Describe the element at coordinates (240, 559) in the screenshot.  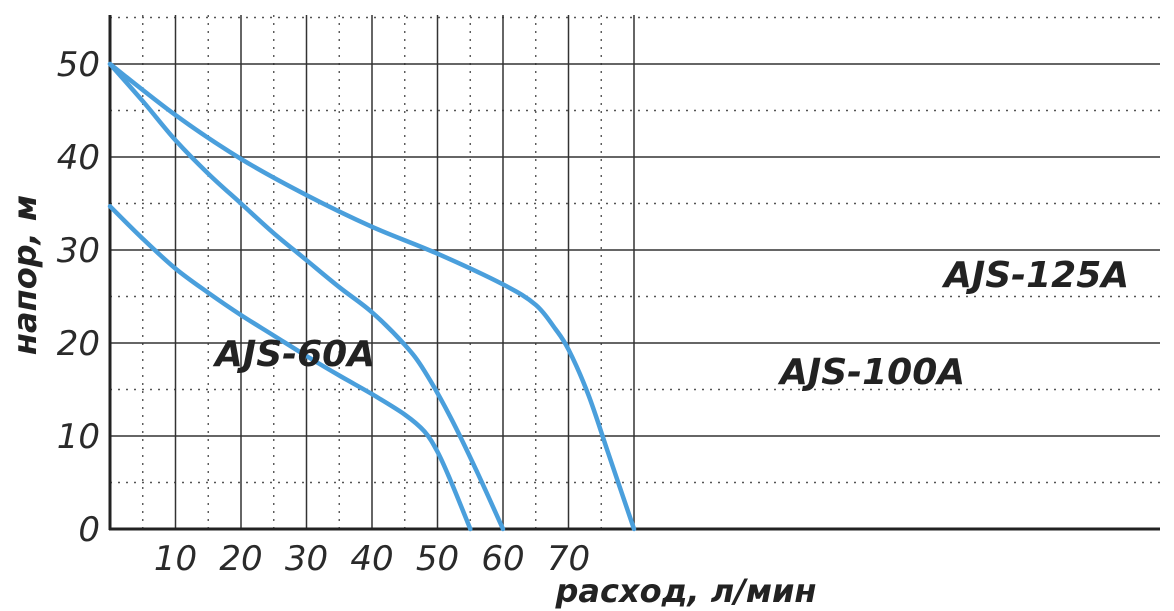
I see `x-tick-label: 20` at that location.